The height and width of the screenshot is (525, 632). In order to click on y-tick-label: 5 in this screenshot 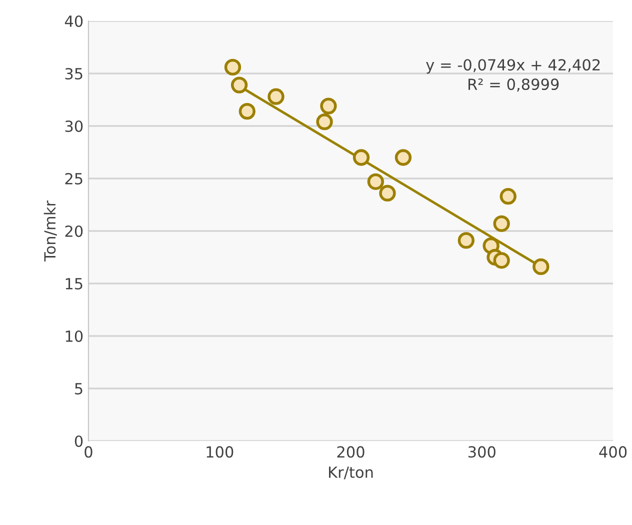, I will do `click(78, 389)`.